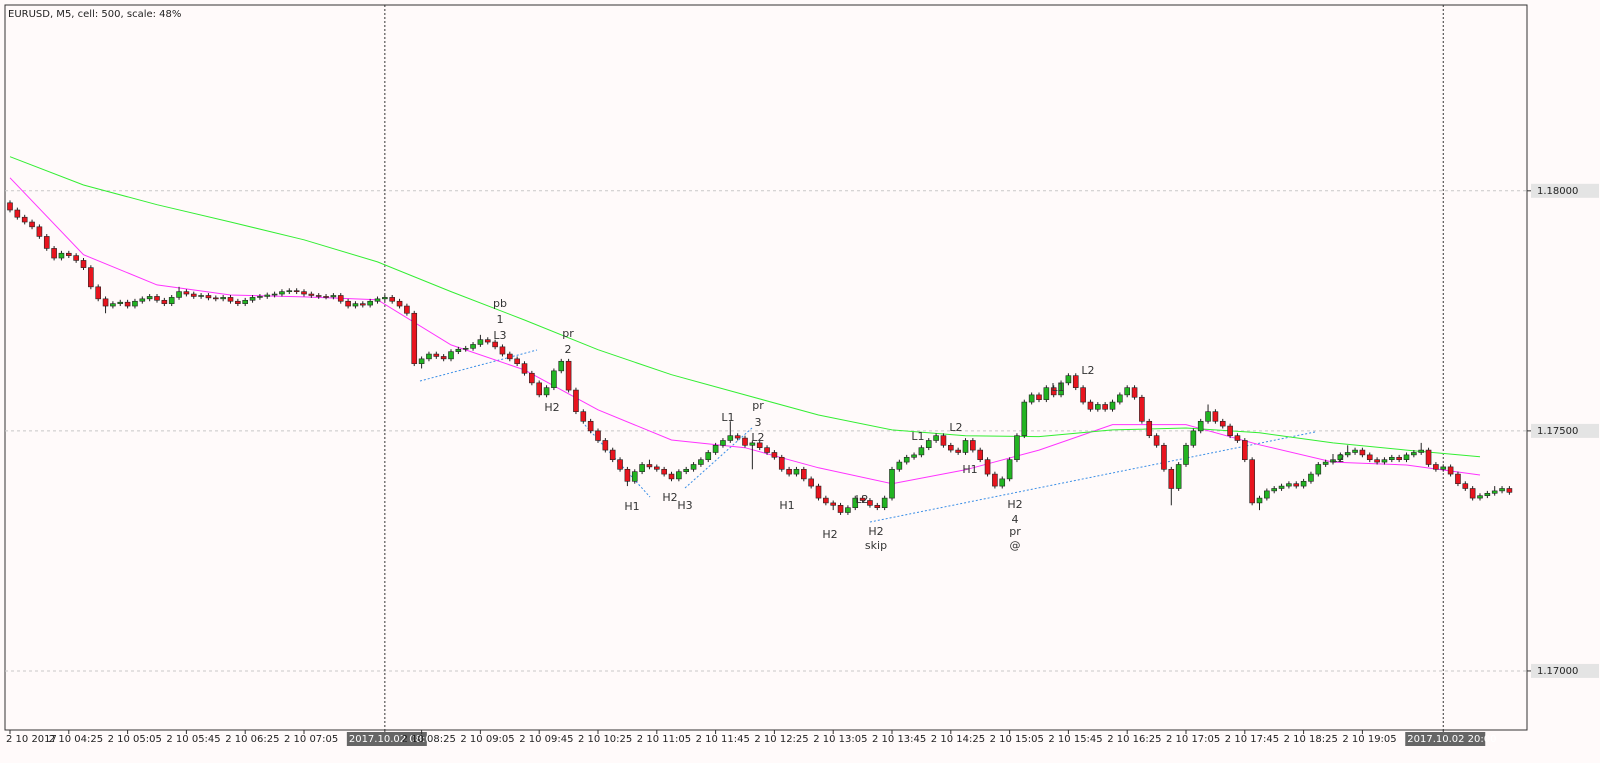 The height and width of the screenshot is (763, 1600). I want to click on x-tick-box, so click(386, 739).